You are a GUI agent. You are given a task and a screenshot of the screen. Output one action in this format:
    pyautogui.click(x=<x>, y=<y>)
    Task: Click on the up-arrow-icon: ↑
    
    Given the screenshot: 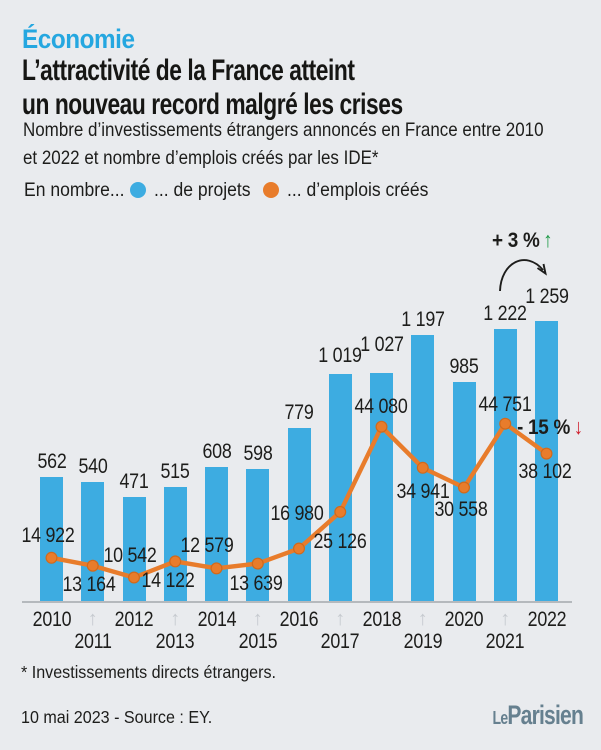 What is the action you would take?
    pyautogui.click(x=548, y=240)
    